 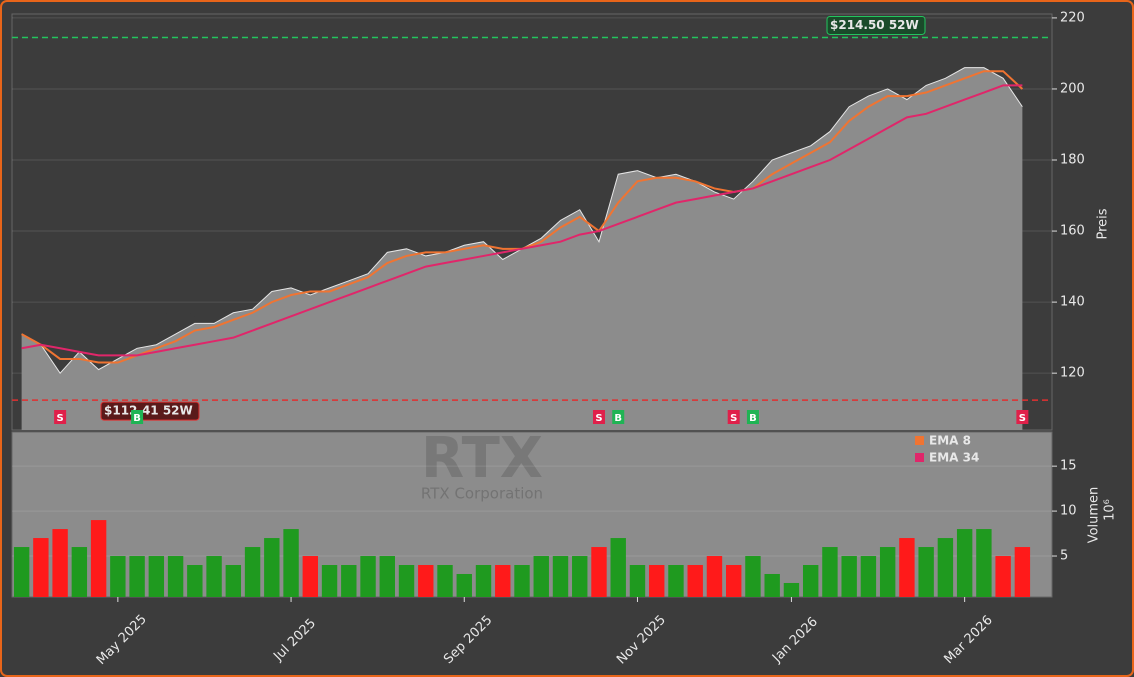 I want to click on y-tick-label: 160, so click(x=1072, y=231).